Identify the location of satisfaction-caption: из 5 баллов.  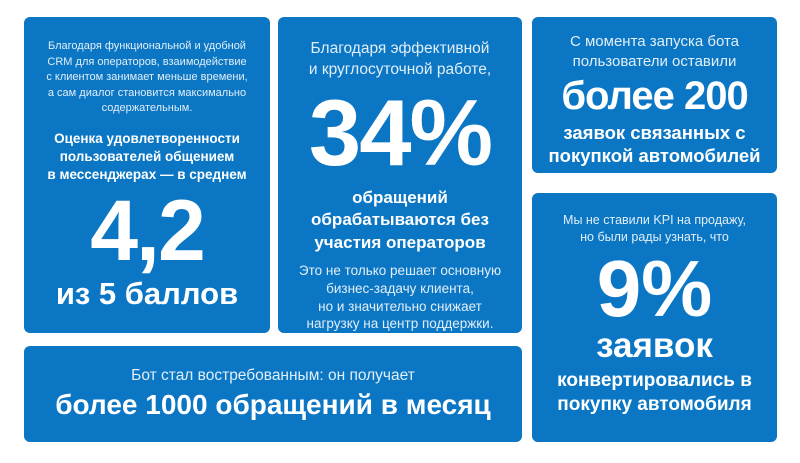
(147, 293).